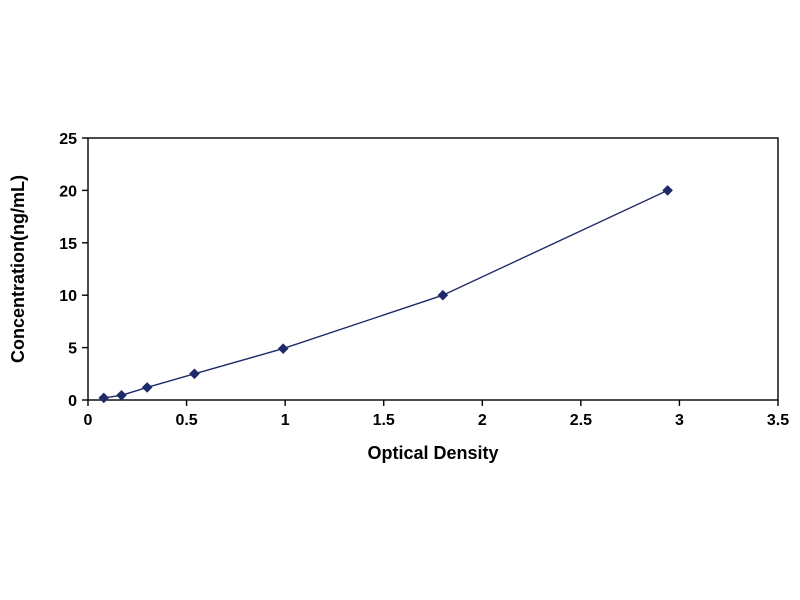  Describe the element at coordinates (482, 420) in the screenshot. I see `x-tick-label: 2` at that location.